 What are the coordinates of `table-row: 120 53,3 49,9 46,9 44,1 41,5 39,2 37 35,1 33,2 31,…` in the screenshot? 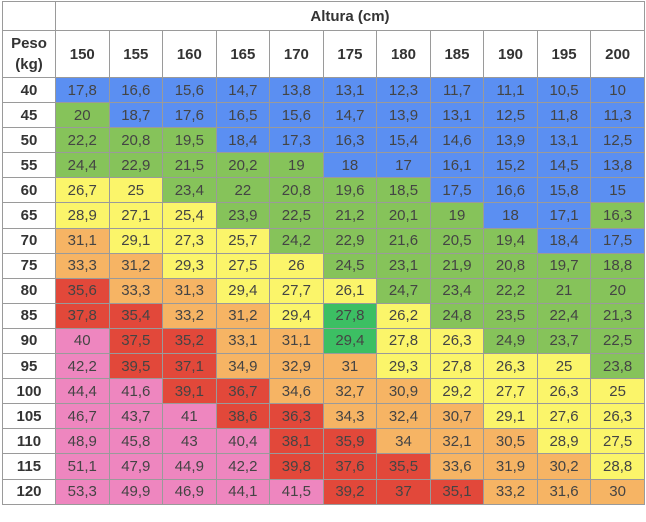 It's located at (323, 491).